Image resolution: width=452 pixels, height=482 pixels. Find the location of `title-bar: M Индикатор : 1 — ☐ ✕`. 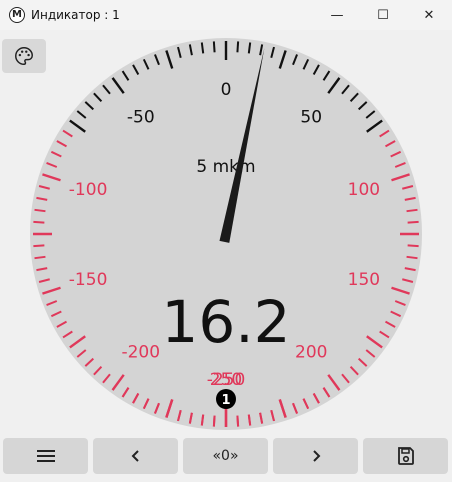

title-bar: M Индикатор : 1 — ☐ ✕ is located at coordinates (226, 15).